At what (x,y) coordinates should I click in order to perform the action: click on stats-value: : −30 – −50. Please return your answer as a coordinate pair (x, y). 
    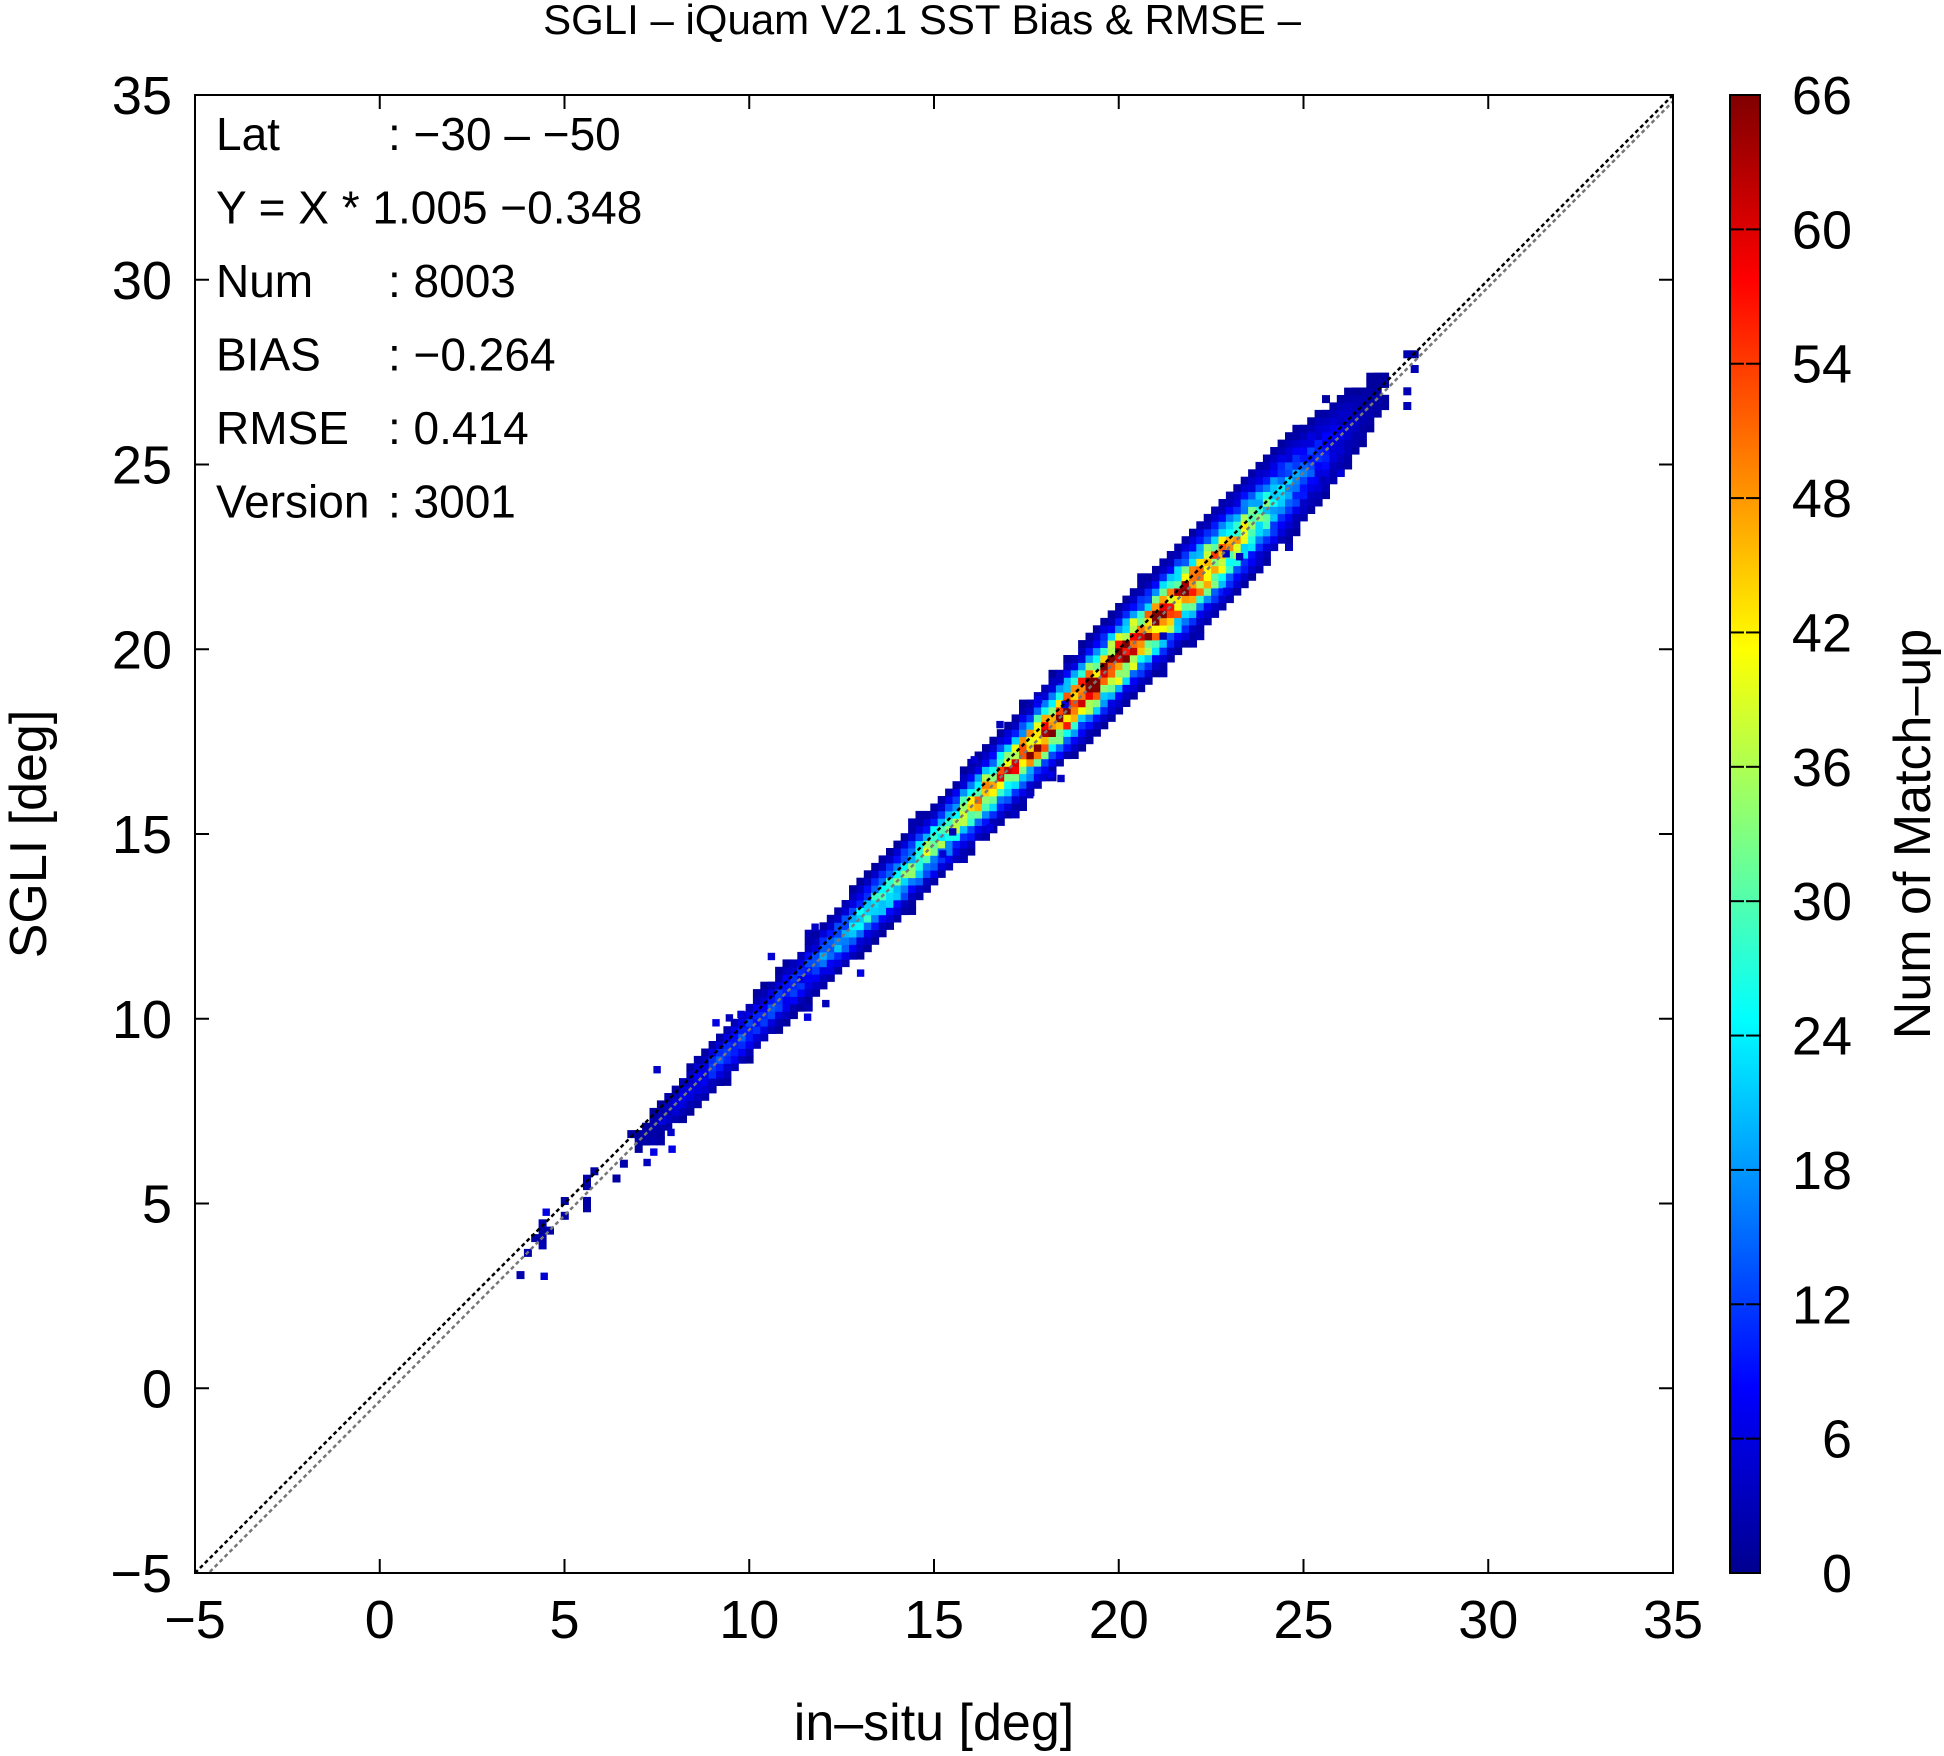
    Looking at the image, I should click on (504, 134).